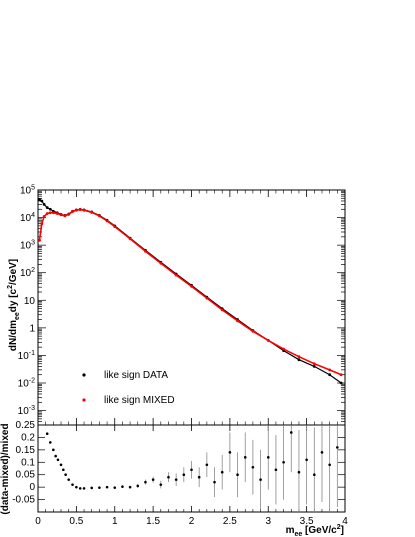 The width and height of the screenshot is (415, 537). I want to click on spectrum-y-tick-label: 10⁻³, so click(26, 411).